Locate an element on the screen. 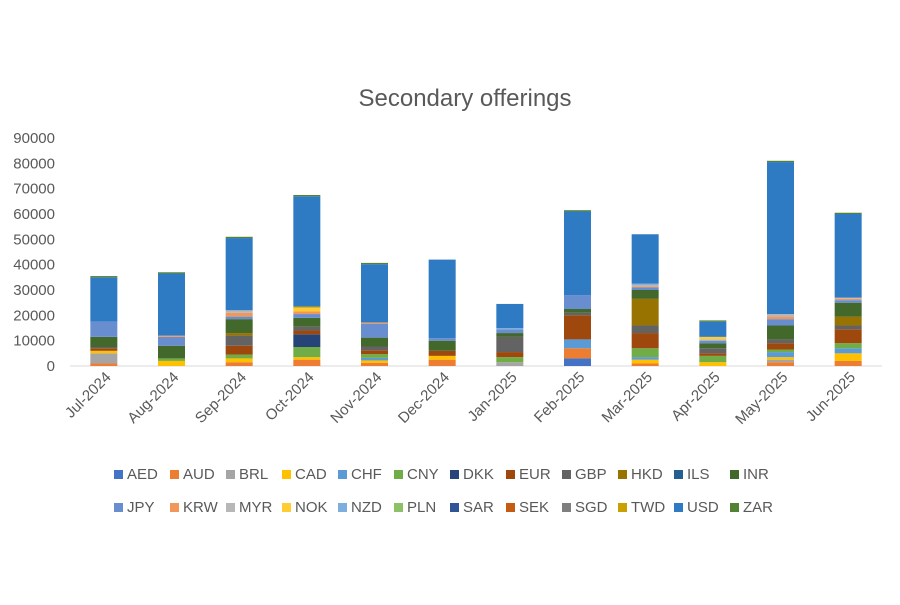 The width and height of the screenshot is (900, 605). legend-item-nzd: NZD is located at coordinates (360, 507).